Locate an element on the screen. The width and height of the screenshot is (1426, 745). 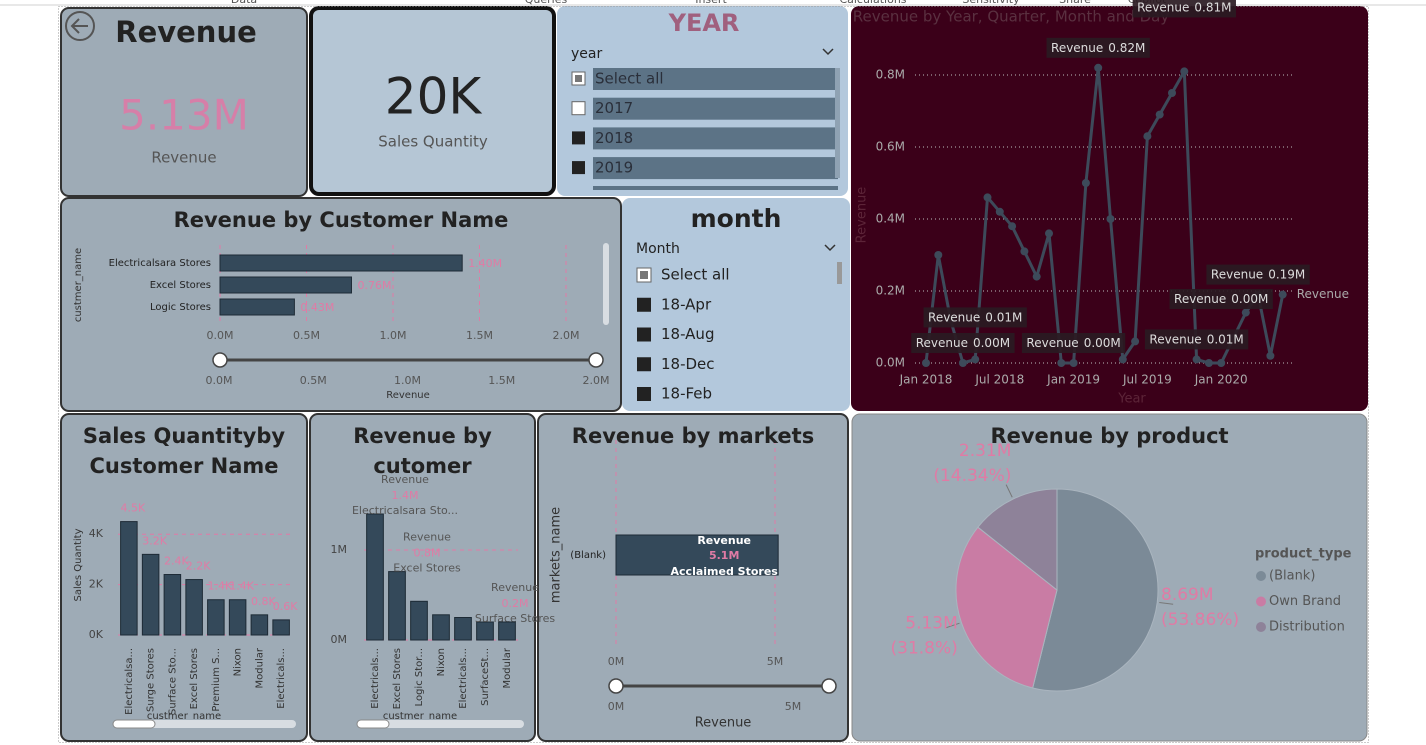
slider-label: 1.0M is located at coordinates (407, 380).